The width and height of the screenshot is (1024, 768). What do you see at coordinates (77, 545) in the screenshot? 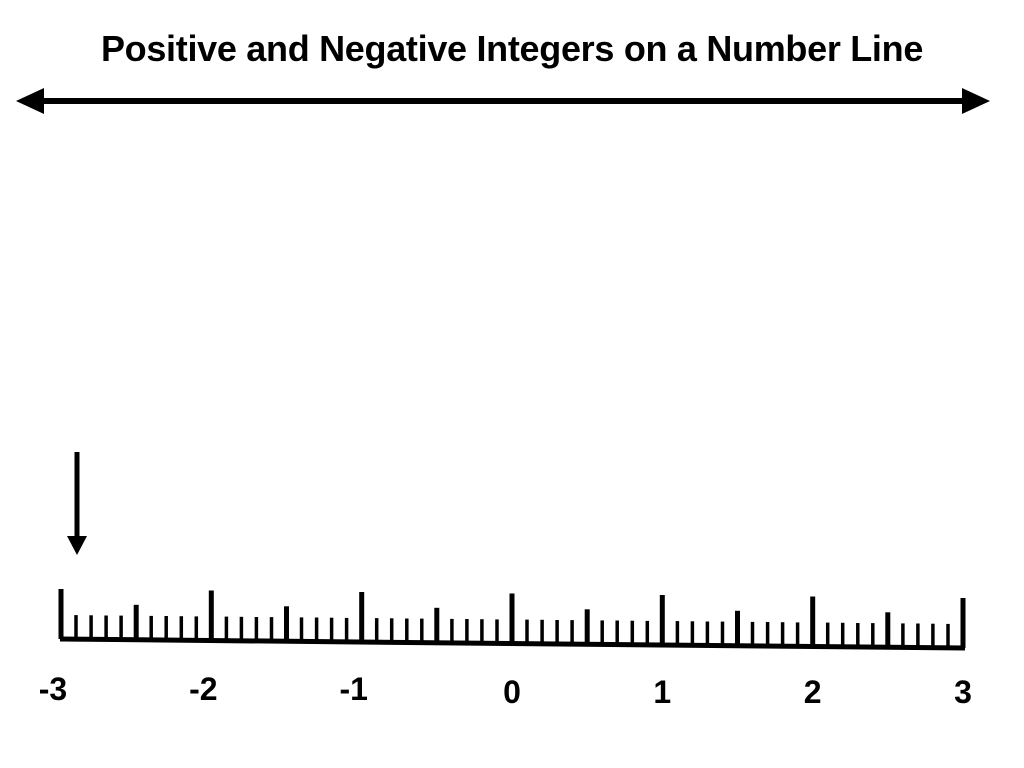
I see `pointer-head` at bounding box center [77, 545].